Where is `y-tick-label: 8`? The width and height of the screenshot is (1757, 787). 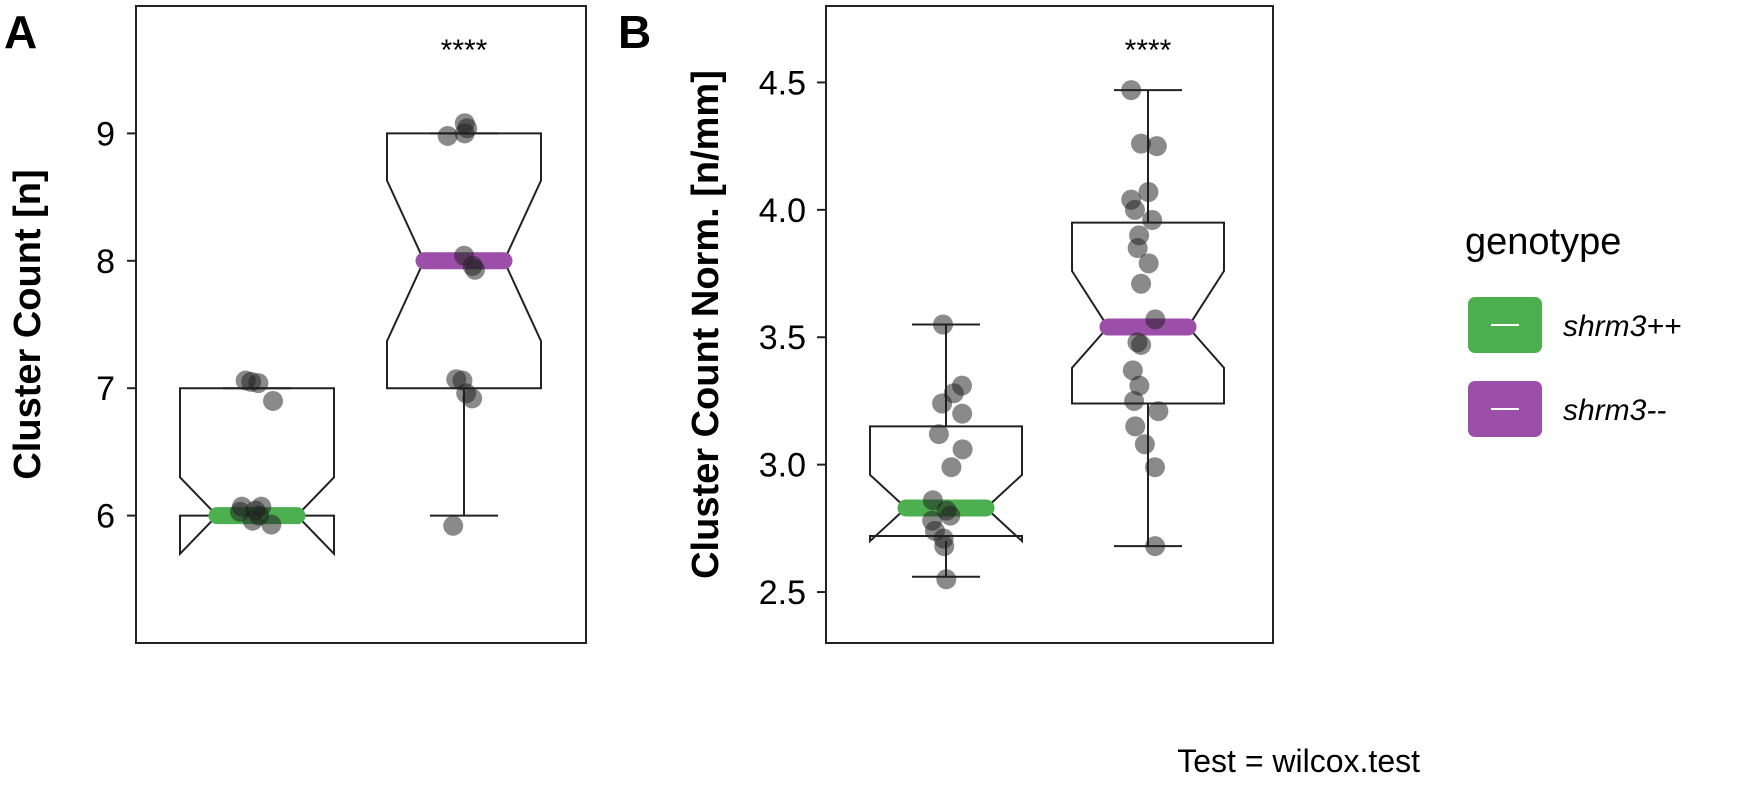 y-tick-label: 8 is located at coordinates (105, 262).